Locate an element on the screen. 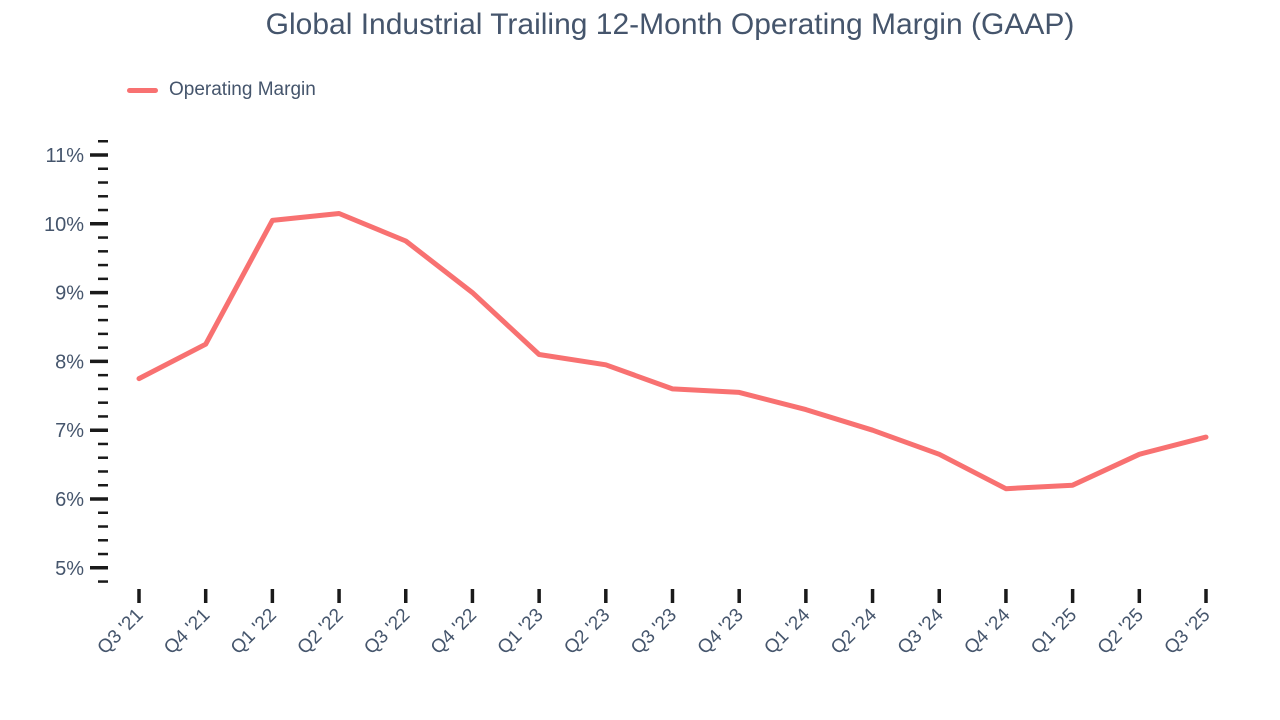 This screenshot has height=720, width=1280. x-axis-tick-label: Q3 '23 is located at coordinates (654, 632).